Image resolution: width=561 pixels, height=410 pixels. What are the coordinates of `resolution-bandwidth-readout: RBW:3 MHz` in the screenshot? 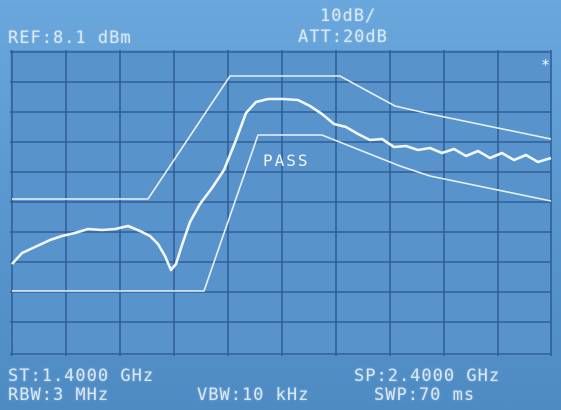 It's located at (59, 395).